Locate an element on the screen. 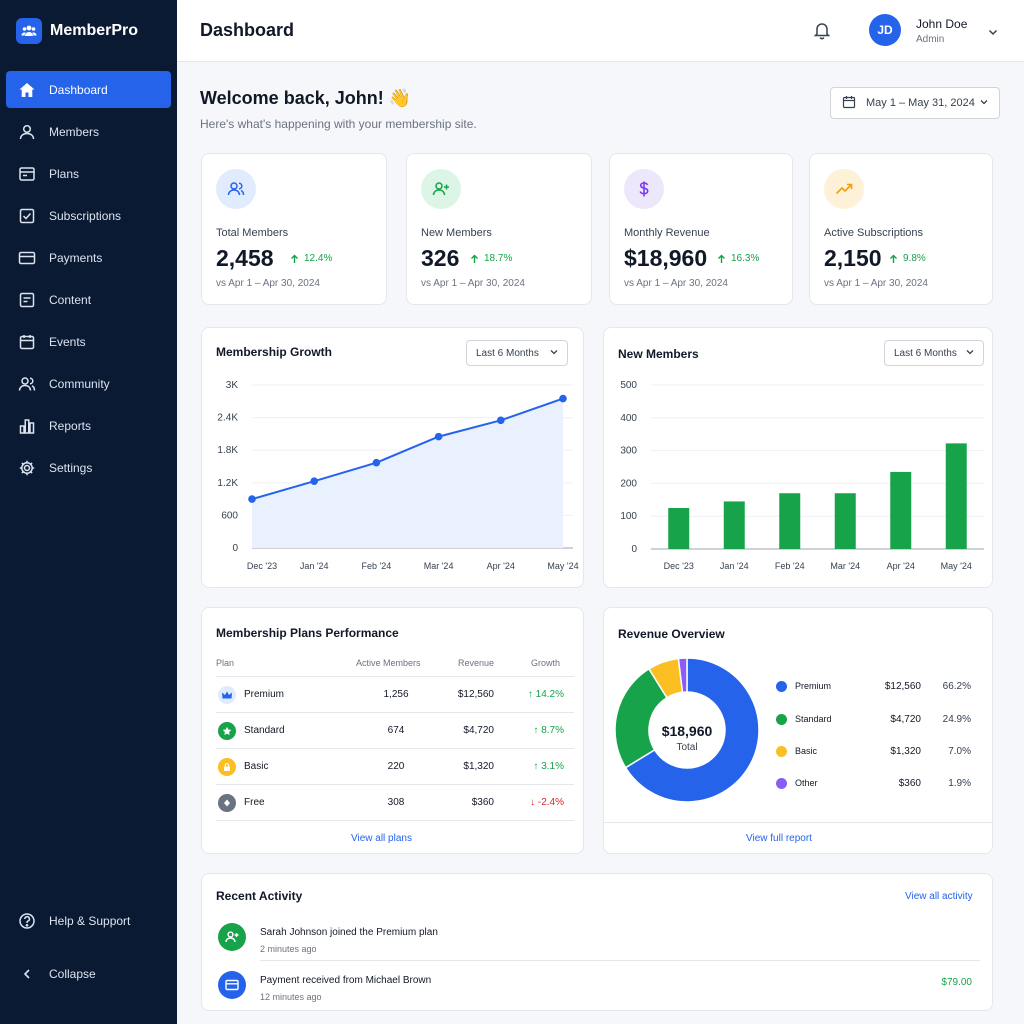 This screenshot has width=1024, height=1024. table-row: Free 308 $360 ↓ -2.4% is located at coordinates (395, 802).